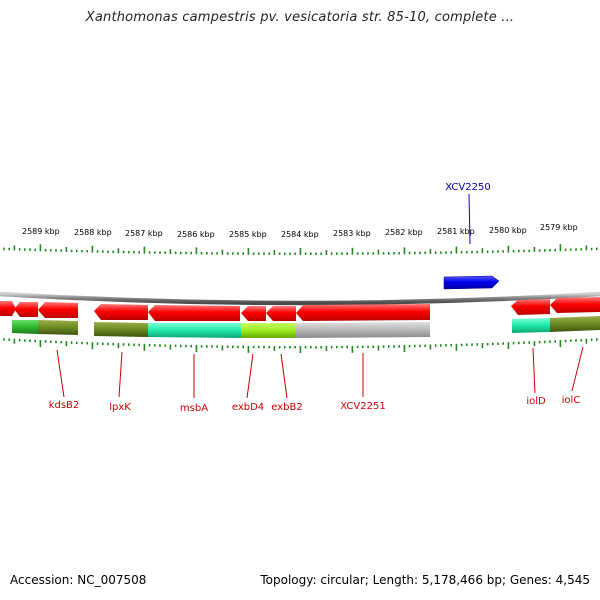 This screenshot has height=600, width=600. I want to click on gene-label-exbb2: exbB2, so click(286, 407).